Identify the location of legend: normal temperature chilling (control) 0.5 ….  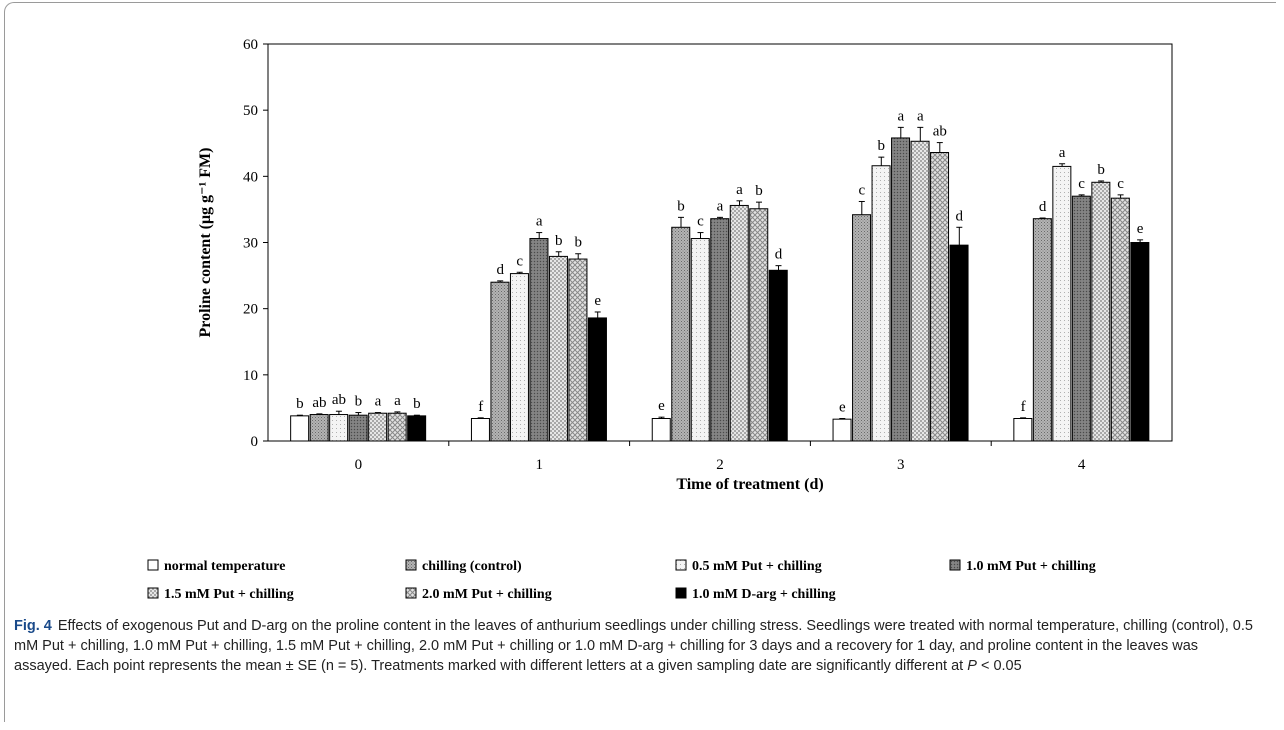
(621, 580).